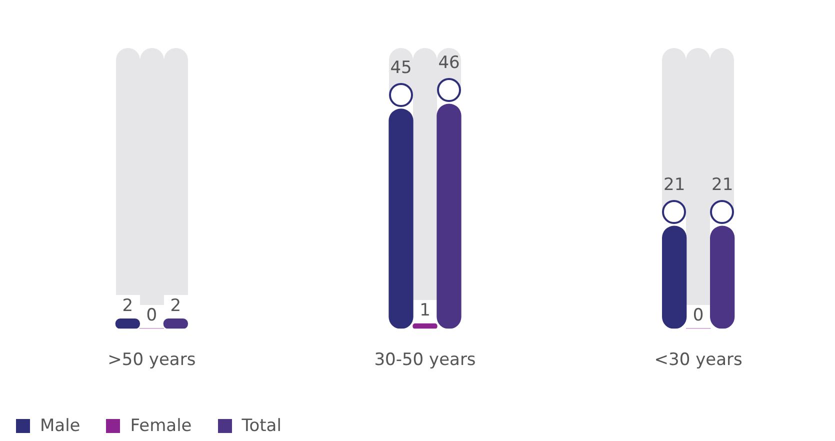 The height and width of the screenshot is (441, 835). I want to click on data-label: 45, so click(401, 68).